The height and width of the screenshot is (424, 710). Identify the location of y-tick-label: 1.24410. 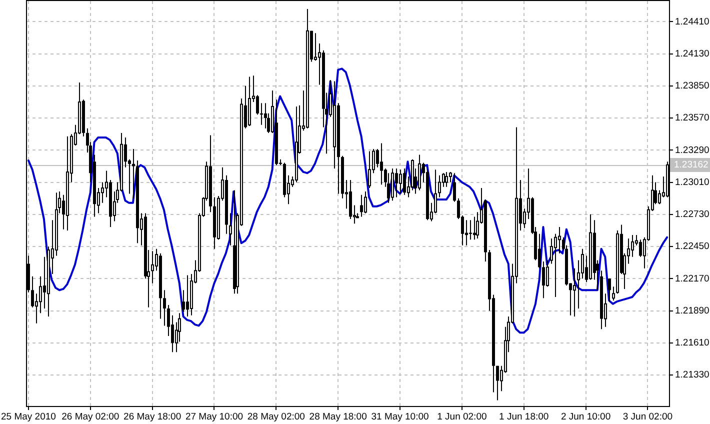
(692, 22).